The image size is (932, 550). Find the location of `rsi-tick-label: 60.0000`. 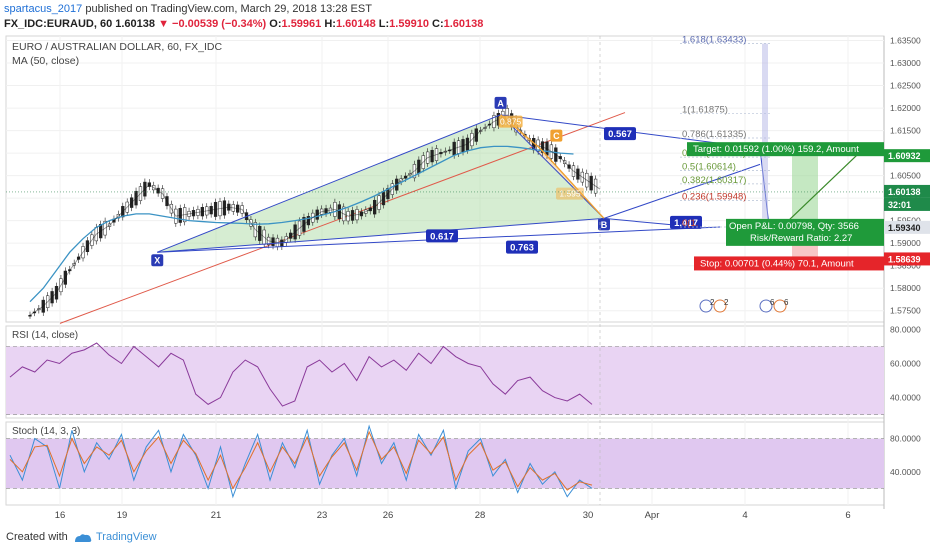

rsi-tick-label: 60.0000 is located at coordinates (905, 363).